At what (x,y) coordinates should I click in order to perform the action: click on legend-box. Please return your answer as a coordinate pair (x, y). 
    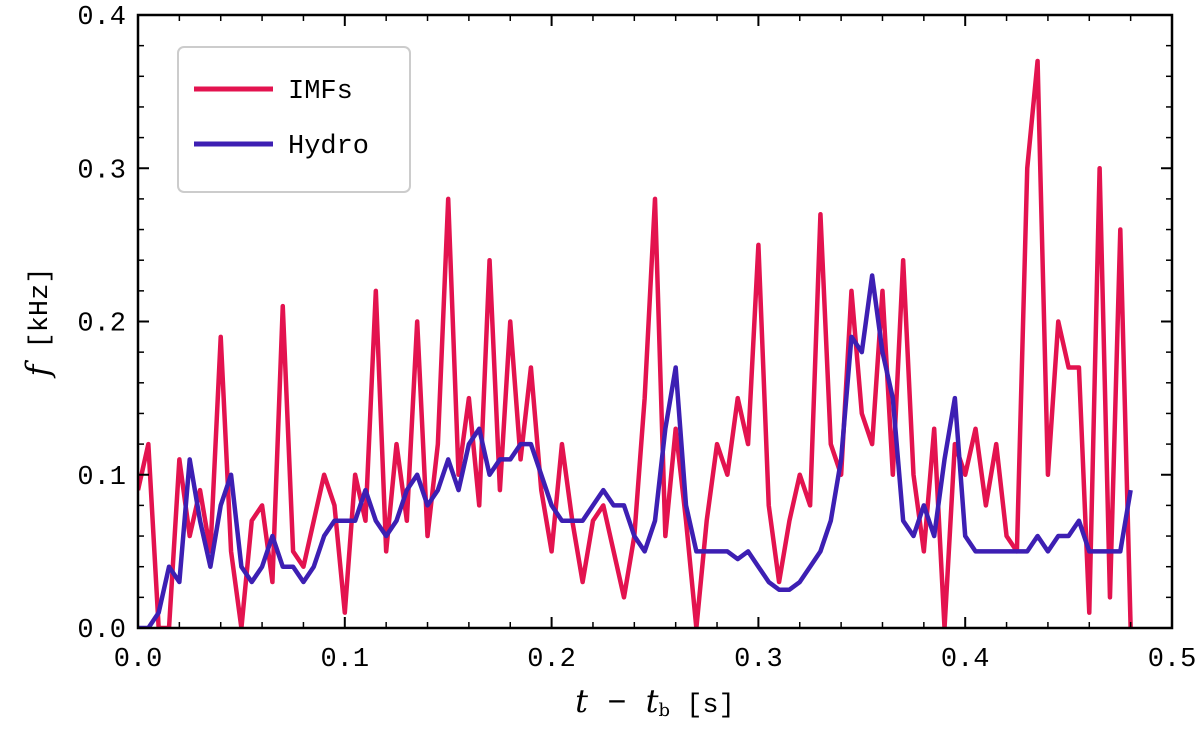
    Looking at the image, I should click on (294, 119).